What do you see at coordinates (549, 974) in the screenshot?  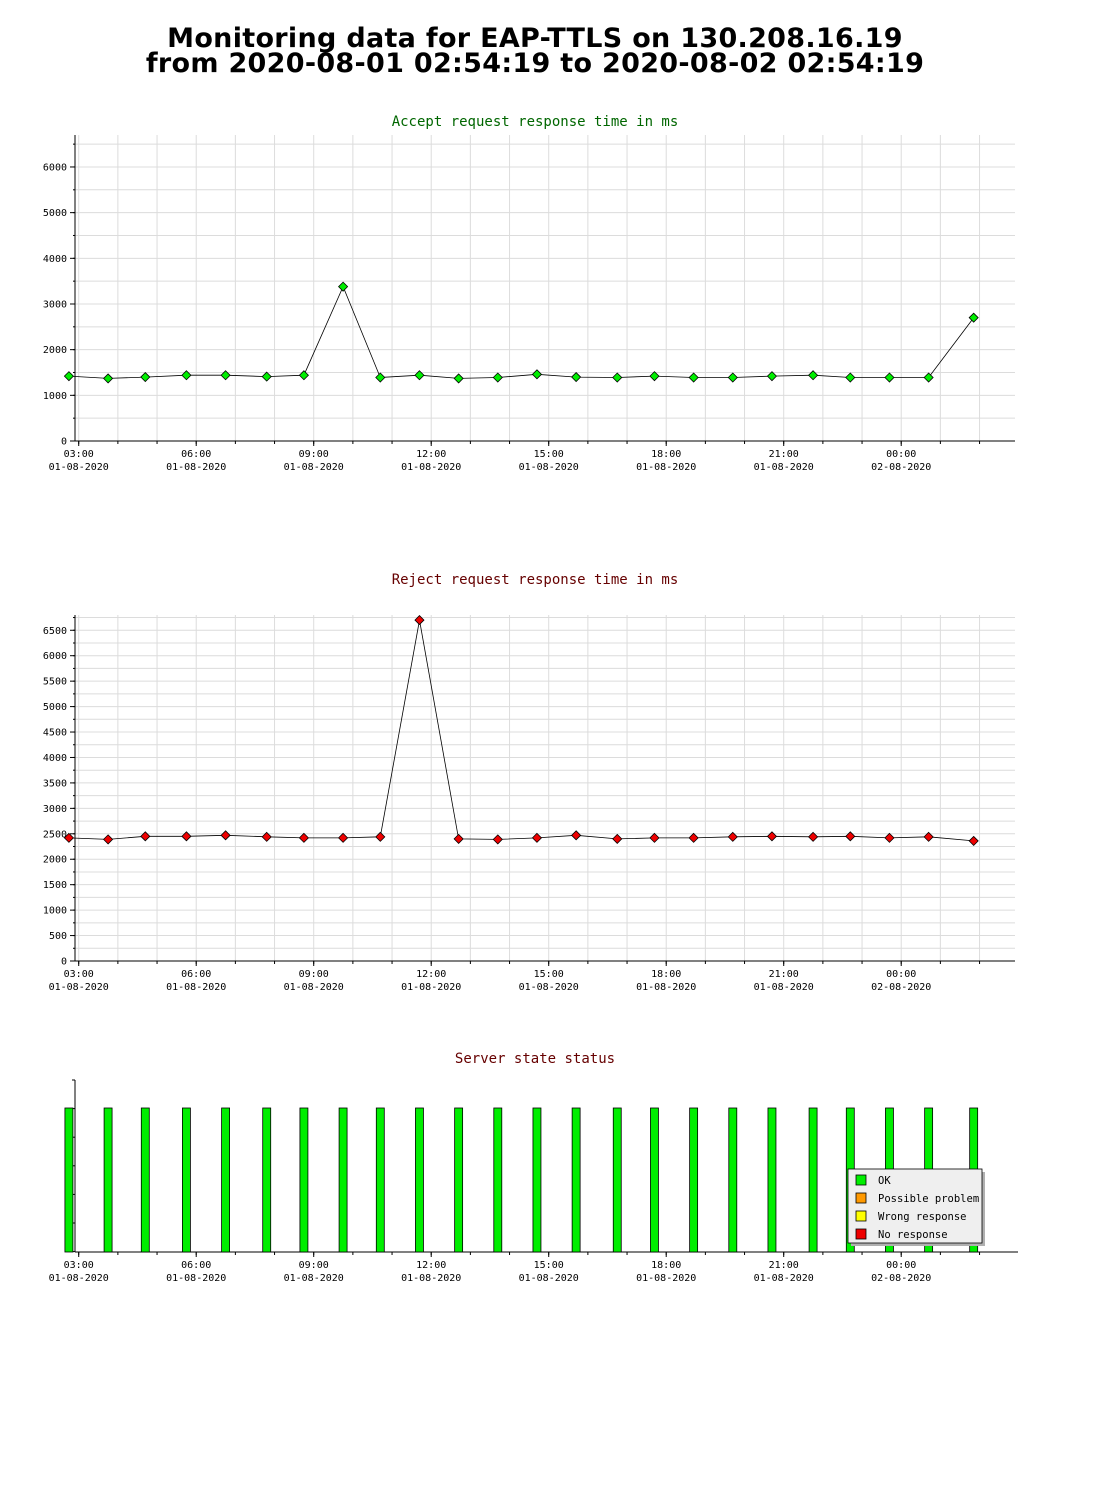 I see `reject-x-tick-time: 15:00` at bounding box center [549, 974].